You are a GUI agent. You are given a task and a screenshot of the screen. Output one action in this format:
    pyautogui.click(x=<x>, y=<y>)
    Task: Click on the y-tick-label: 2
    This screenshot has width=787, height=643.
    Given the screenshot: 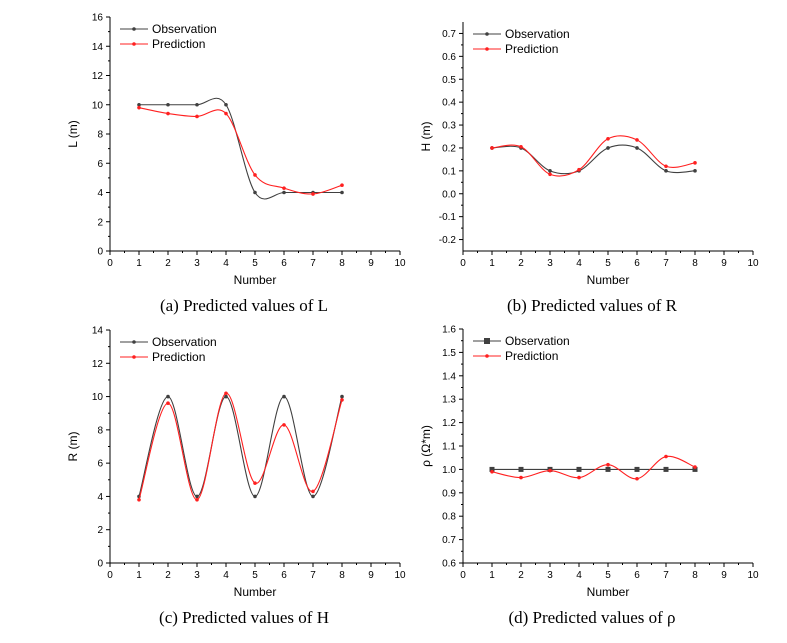 What is the action you would take?
    pyautogui.click(x=100, y=222)
    